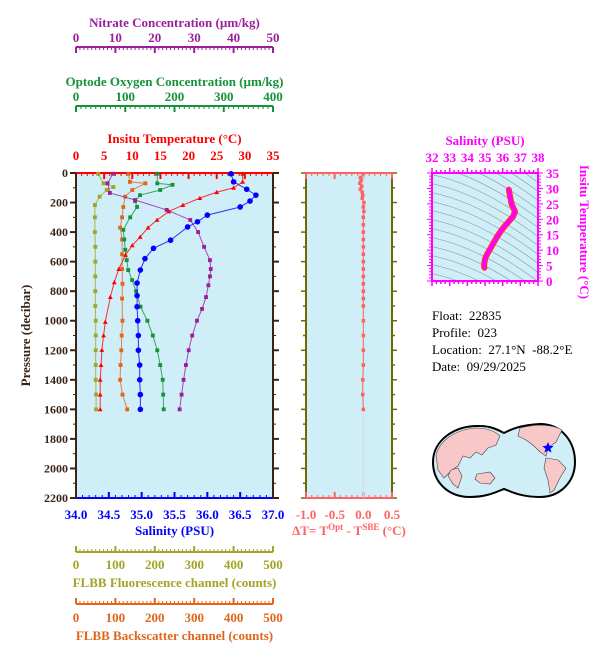  Describe the element at coordinates (234, 564) in the screenshot. I see `fluorescence-tick-label: 400` at that location.